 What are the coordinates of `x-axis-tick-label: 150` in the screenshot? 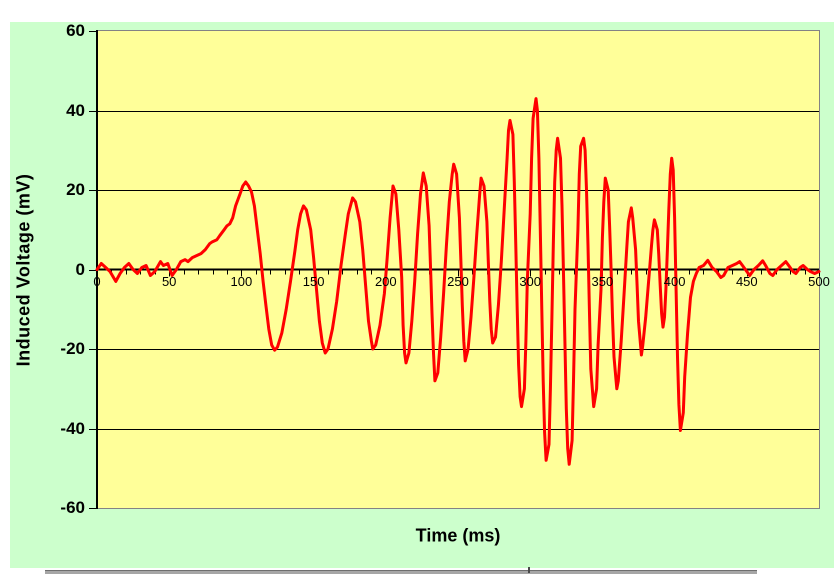 It's located at (313, 281).